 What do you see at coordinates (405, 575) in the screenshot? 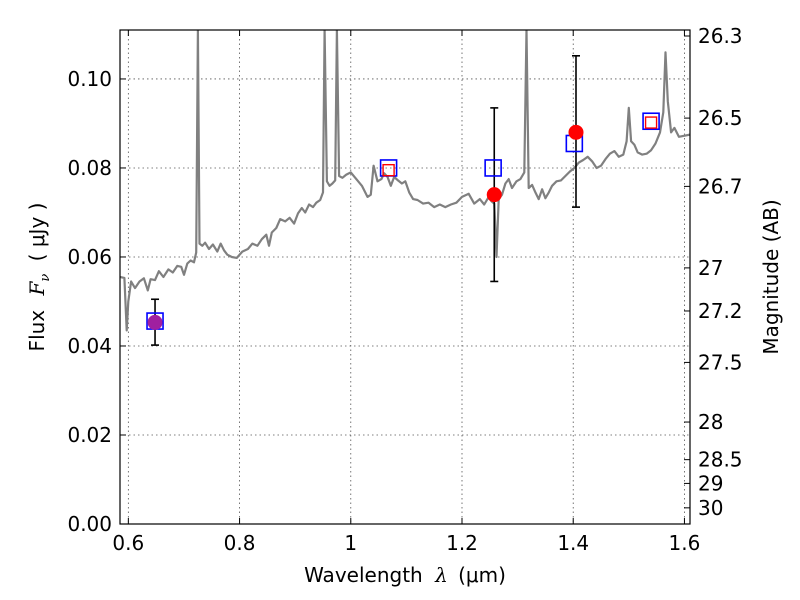
I see `x-axis-label: Wavelength λ (μm)` at bounding box center [405, 575].